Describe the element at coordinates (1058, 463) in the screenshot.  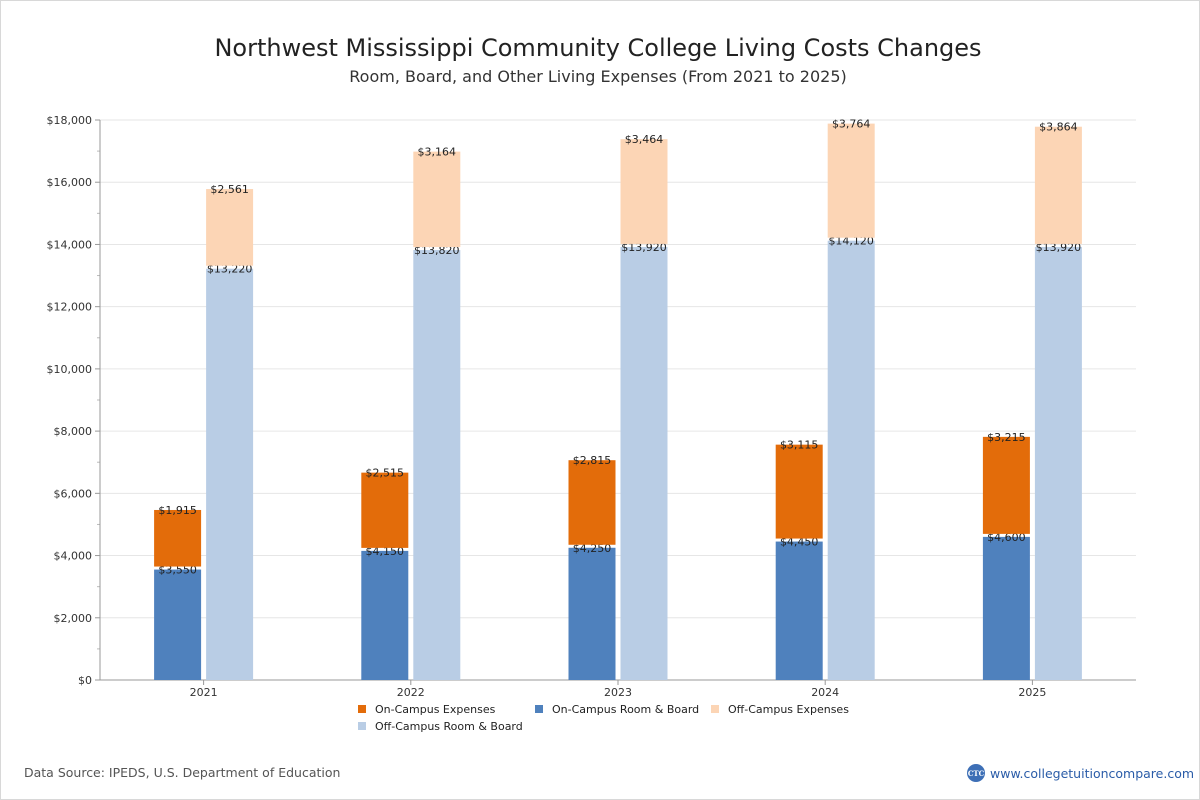
I see `bar-off-campus-room-board-2025` at that location.